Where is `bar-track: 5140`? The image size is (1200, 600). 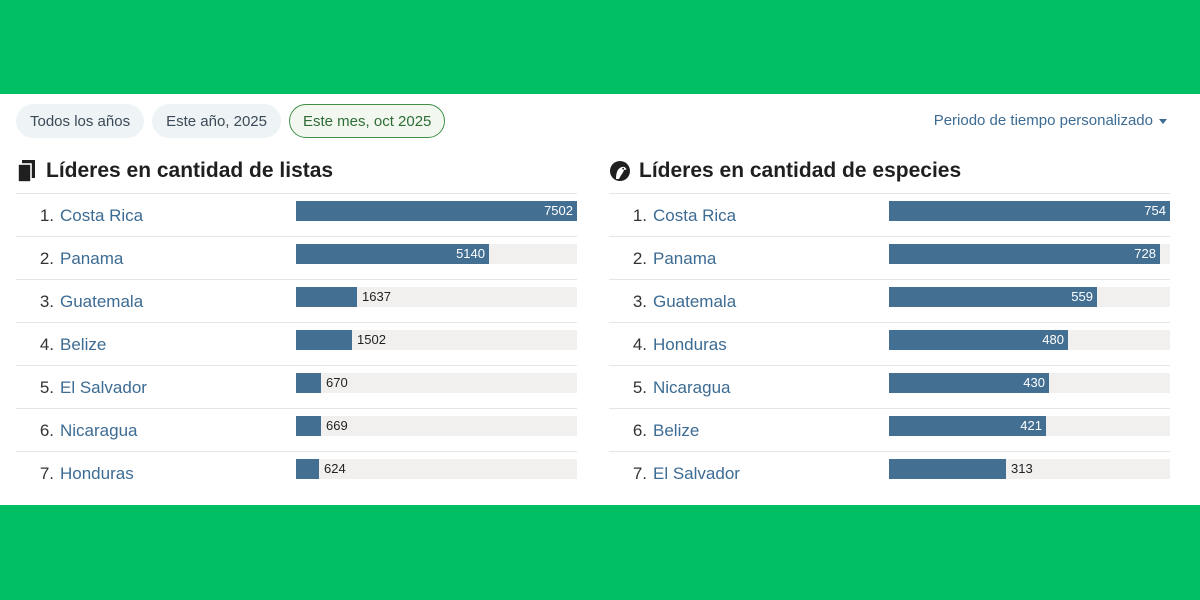 bar-track: 5140 is located at coordinates (436, 254).